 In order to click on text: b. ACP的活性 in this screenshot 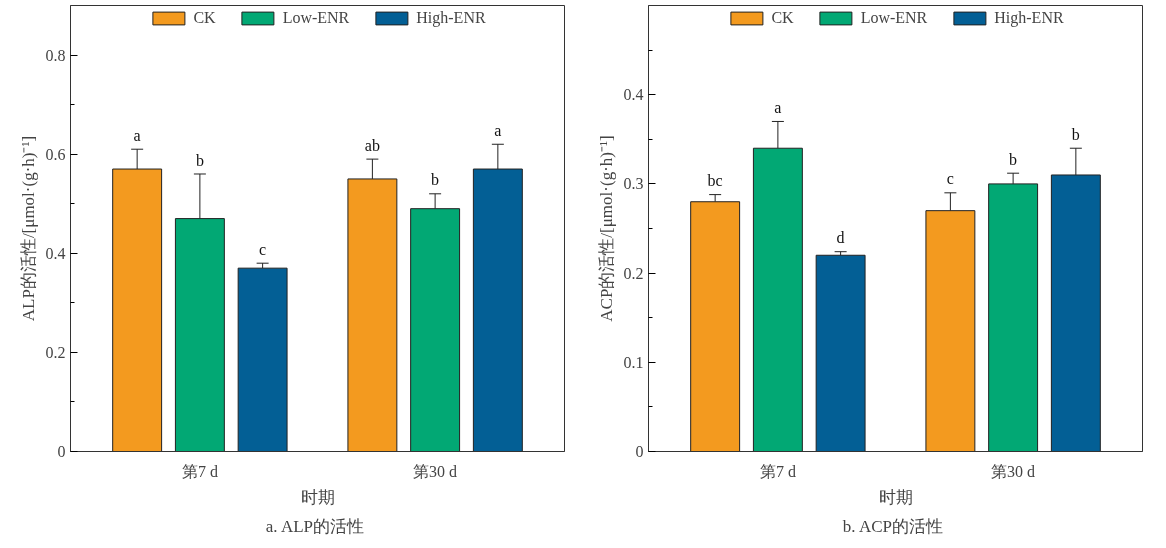, I will do `click(892, 526)`.